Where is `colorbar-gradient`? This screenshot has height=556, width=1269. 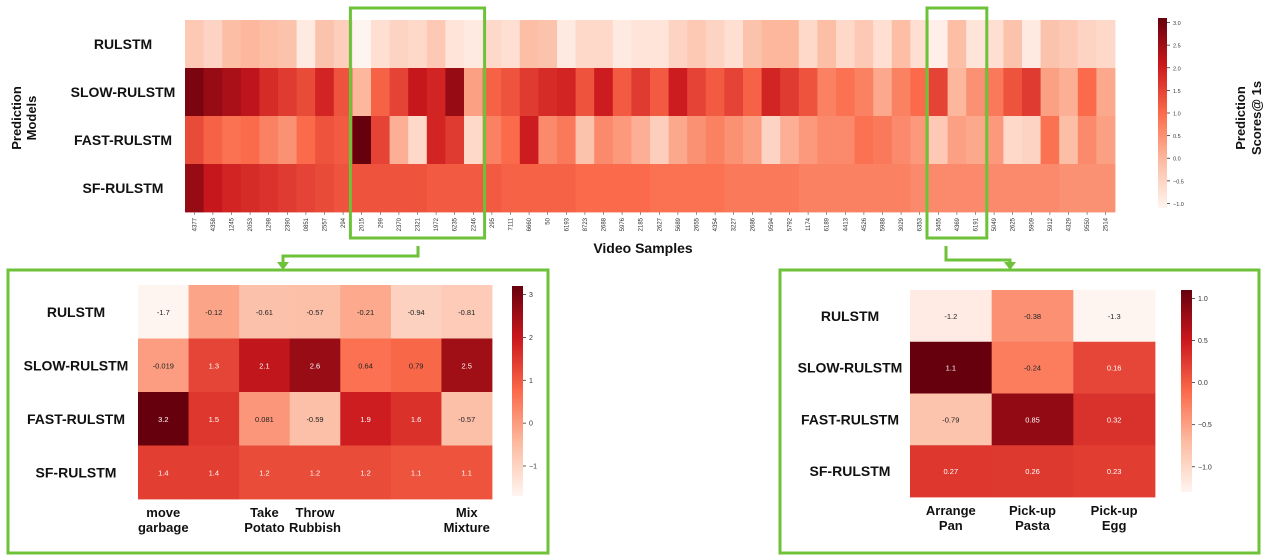 colorbar-gradient is located at coordinates (1186, 391).